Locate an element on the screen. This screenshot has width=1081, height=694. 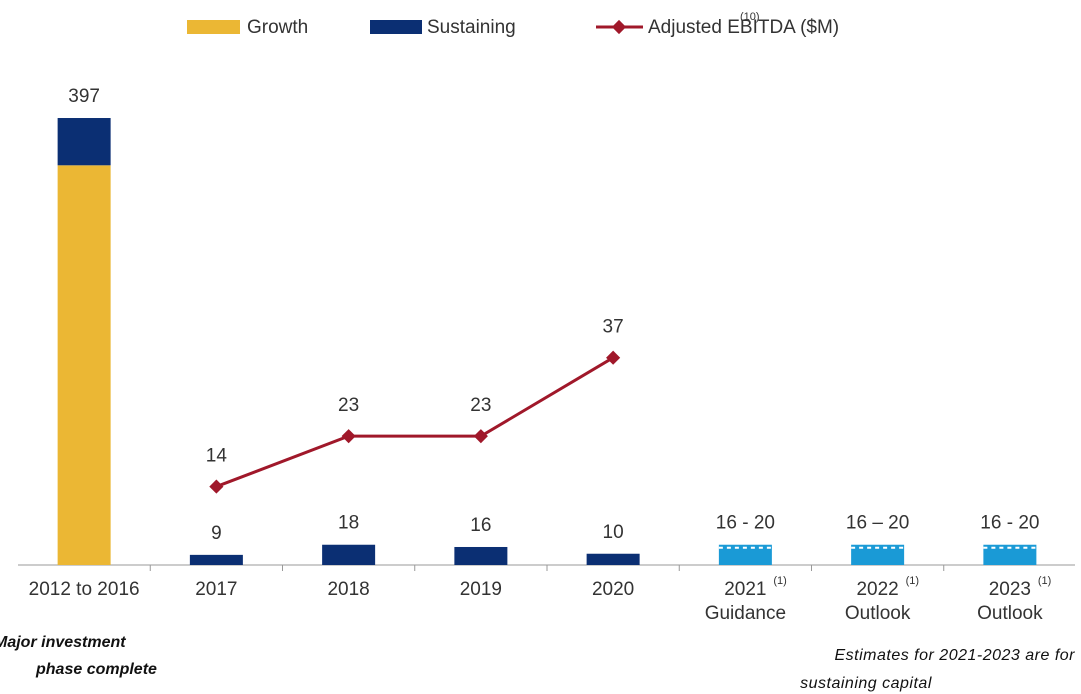
annotation: Major investment phase complete is located at coordinates (78, 656).